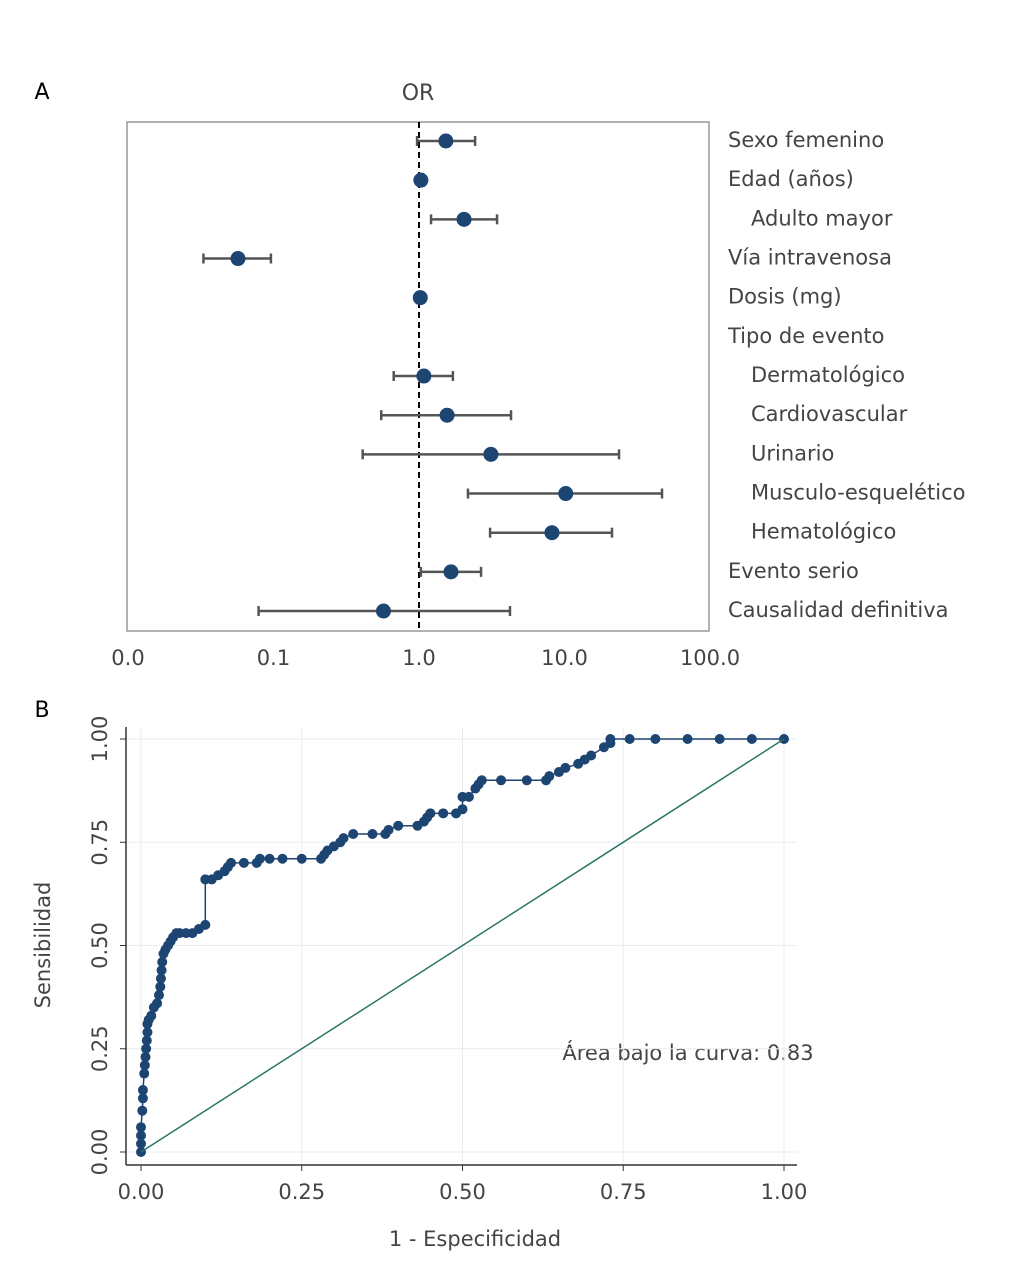 The height and width of the screenshot is (1265, 1025). I want to click on chart-title: OR, so click(418, 93).